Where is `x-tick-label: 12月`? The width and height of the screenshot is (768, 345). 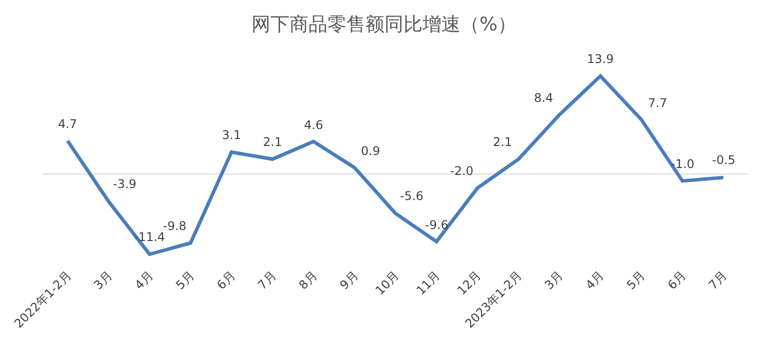
x-tick-label: 12月 is located at coordinates (469, 283).